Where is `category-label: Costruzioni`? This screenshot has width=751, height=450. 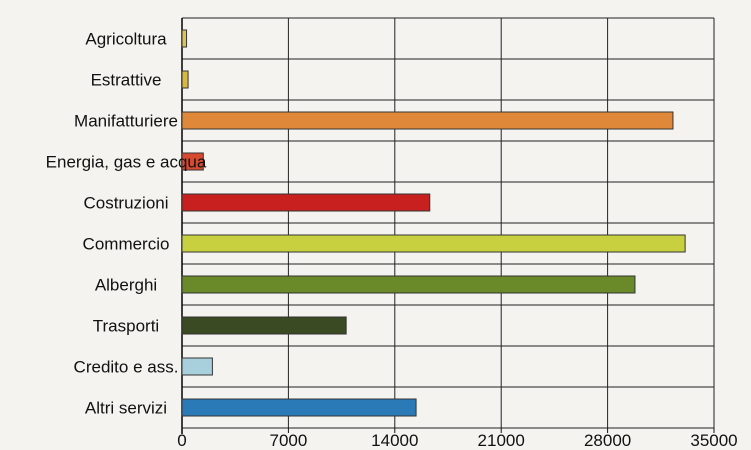 category-label: Costruzioni is located at coordinates (125, 203).